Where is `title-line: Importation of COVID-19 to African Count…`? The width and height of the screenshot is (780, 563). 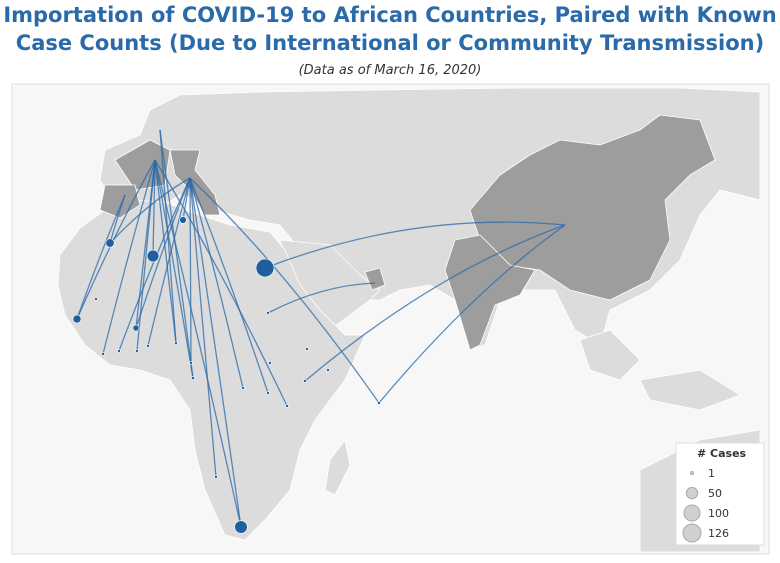 title-line: Importation of COVID-19 to African Count… is located at coordinates (389, 15).